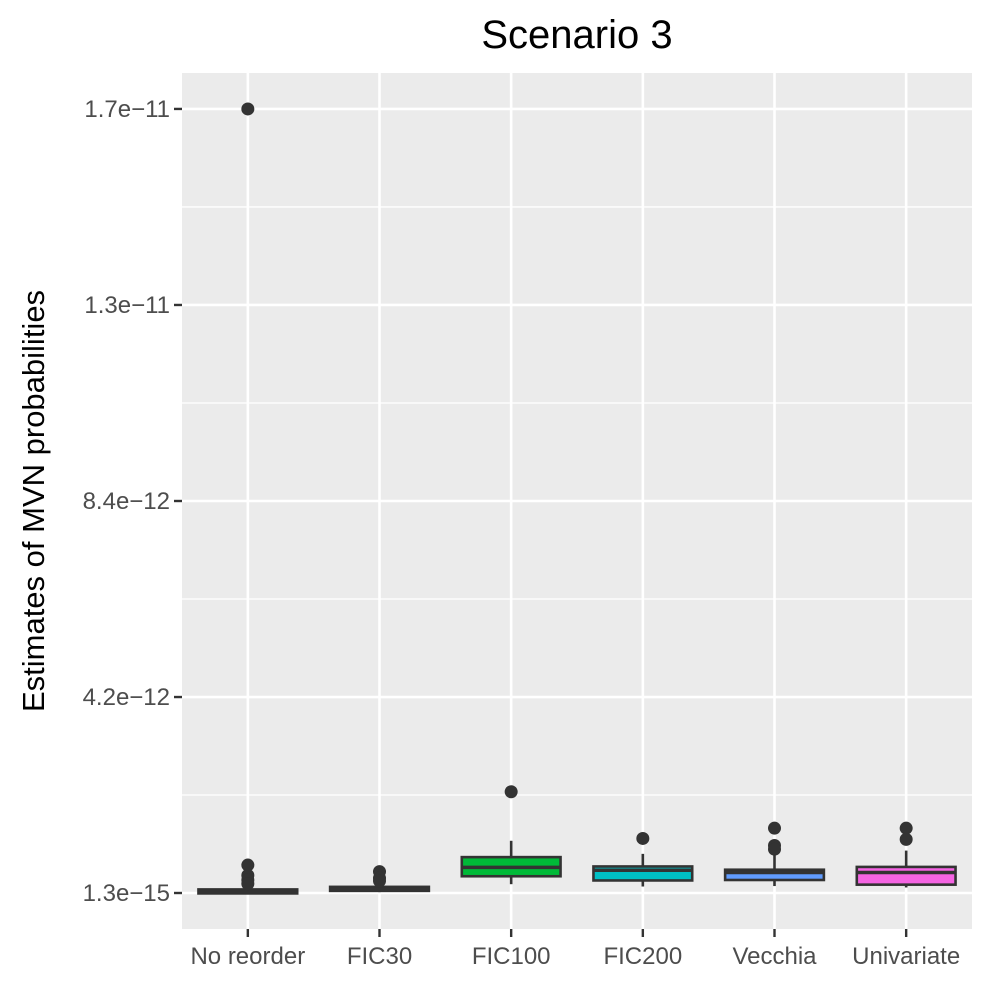  I want to click on x-tick-label: Vecchia, so click(774, 956).